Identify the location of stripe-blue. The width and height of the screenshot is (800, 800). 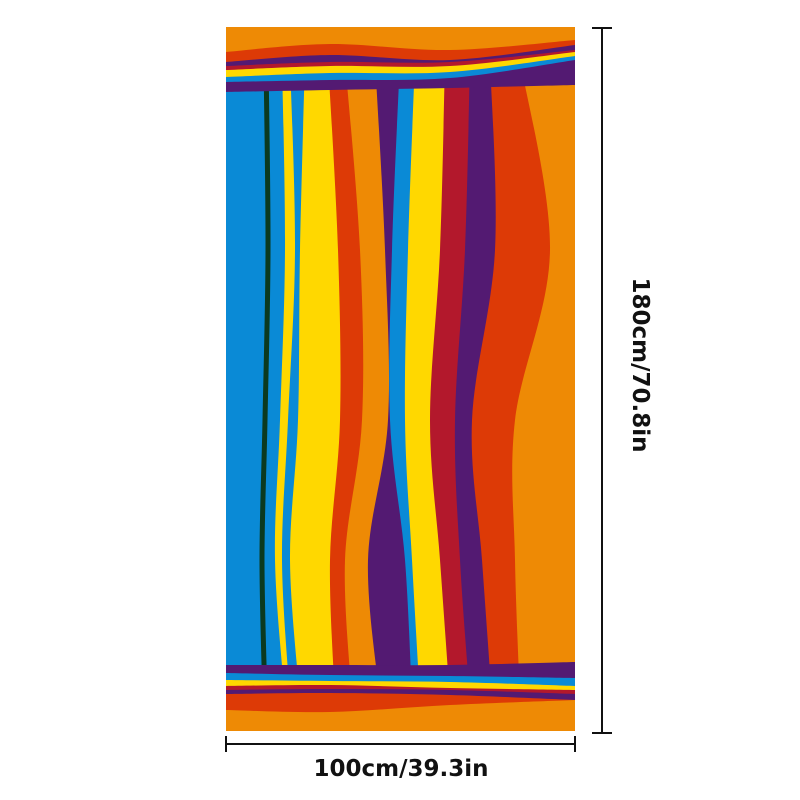
(256, 380).